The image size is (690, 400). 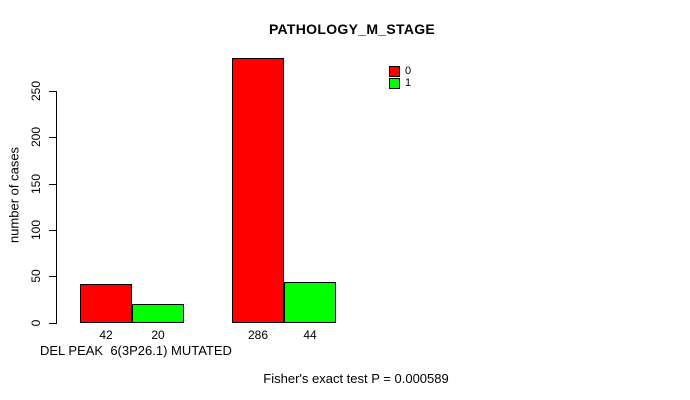 I want to click on bar-value-label: 286, so click(x=258, y=335).